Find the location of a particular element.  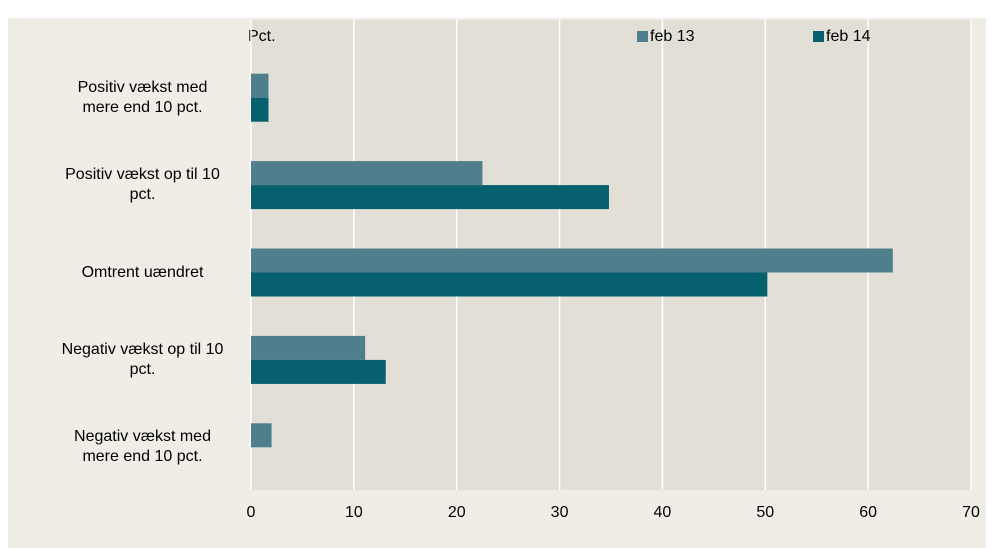

y-tick-label: Positiv vækst med mere end 10 pct. is located at coordinates (142, 97).